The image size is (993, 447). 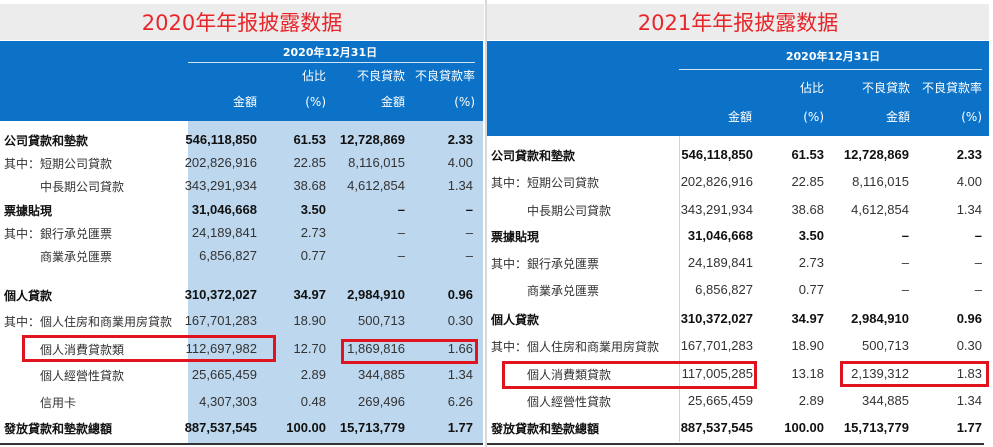 I want to click on title-bar: 2021年年报披露数据, so click(x=738, y=22).